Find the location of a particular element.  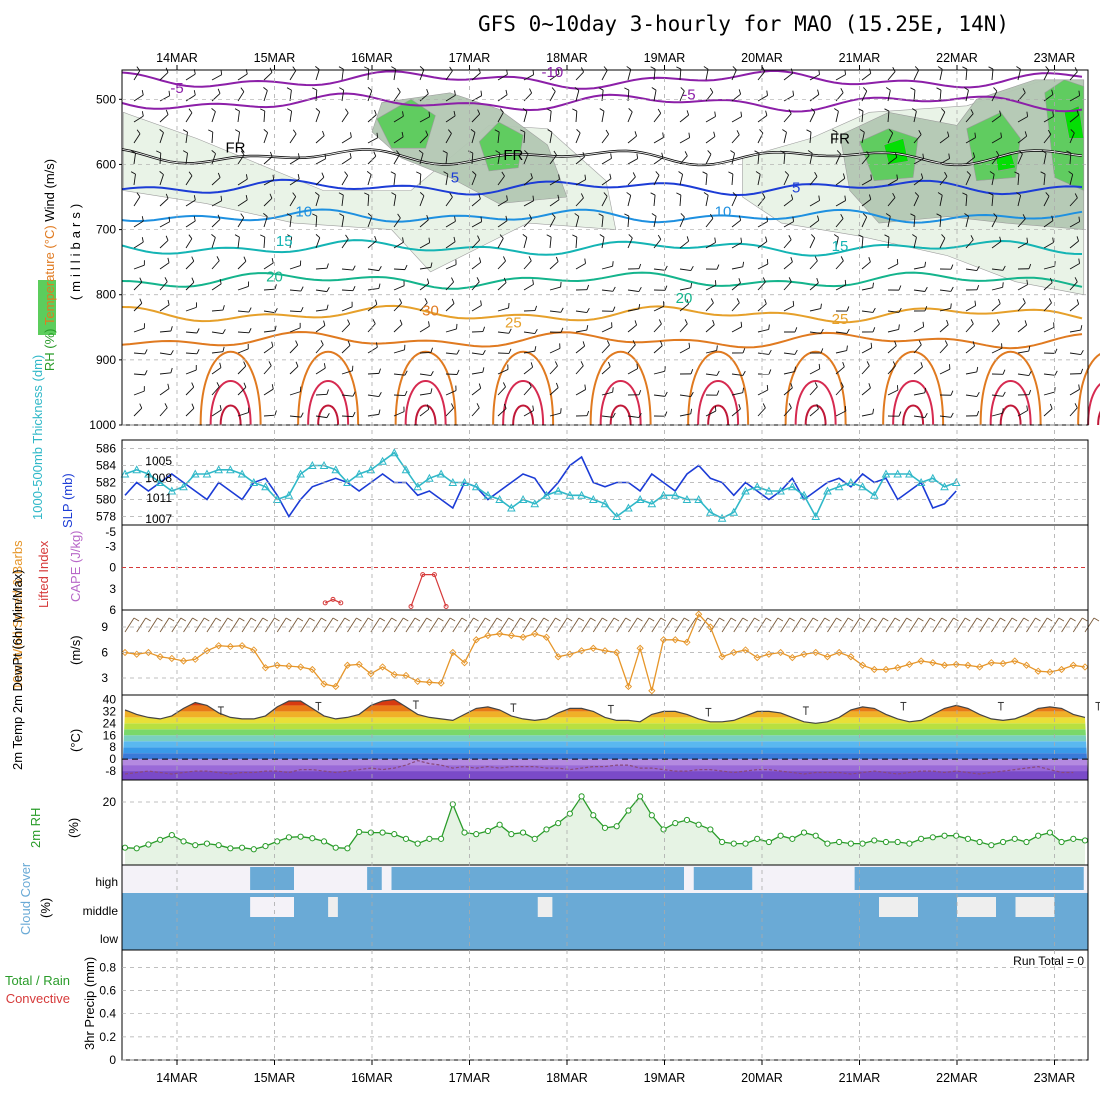

date-label-top: 18MAR is located at coordinates (567, 58).